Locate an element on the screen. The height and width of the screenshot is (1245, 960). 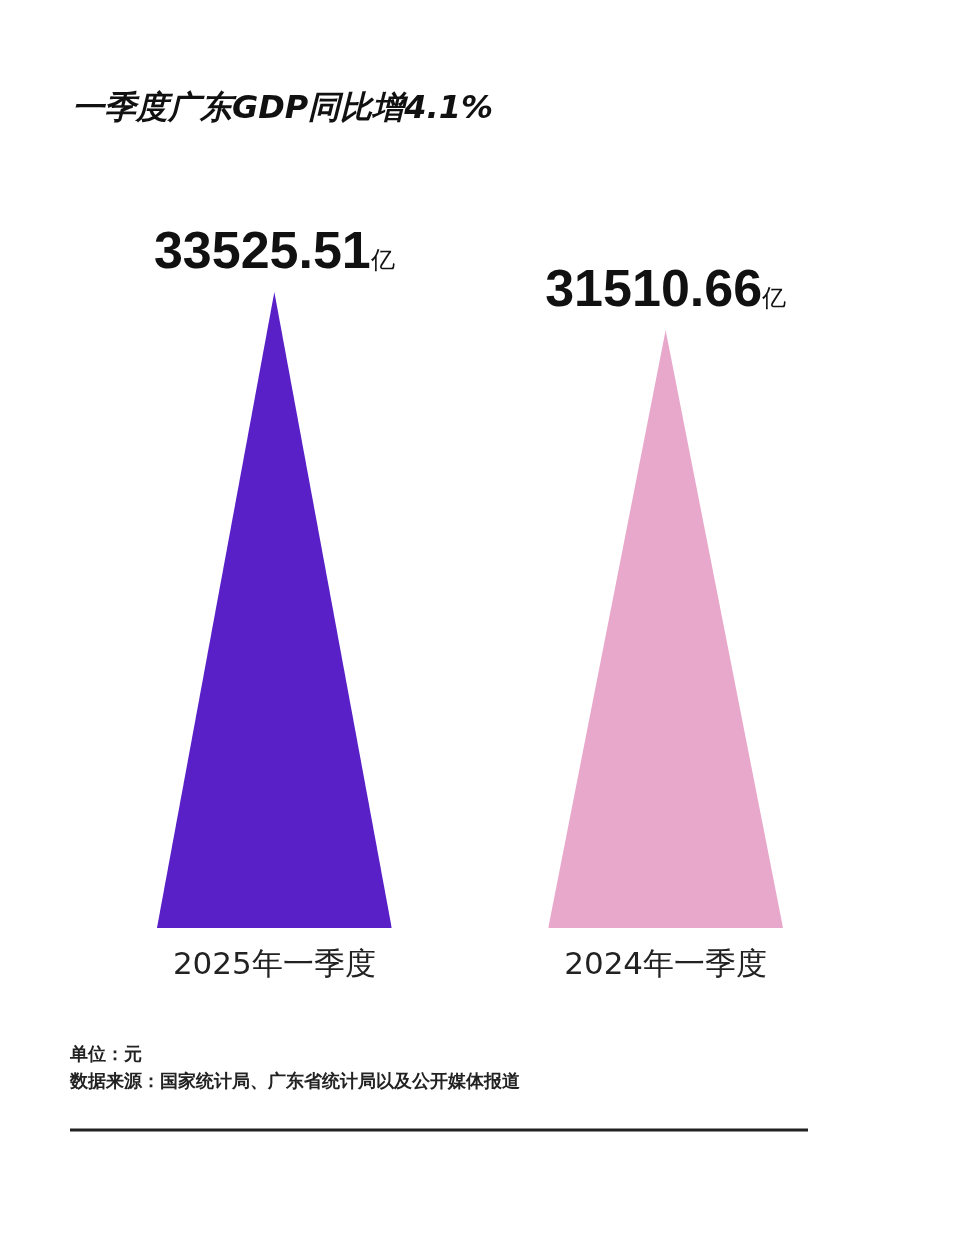
data-label: 31510.66亿 is located at coordinates (666, 288).